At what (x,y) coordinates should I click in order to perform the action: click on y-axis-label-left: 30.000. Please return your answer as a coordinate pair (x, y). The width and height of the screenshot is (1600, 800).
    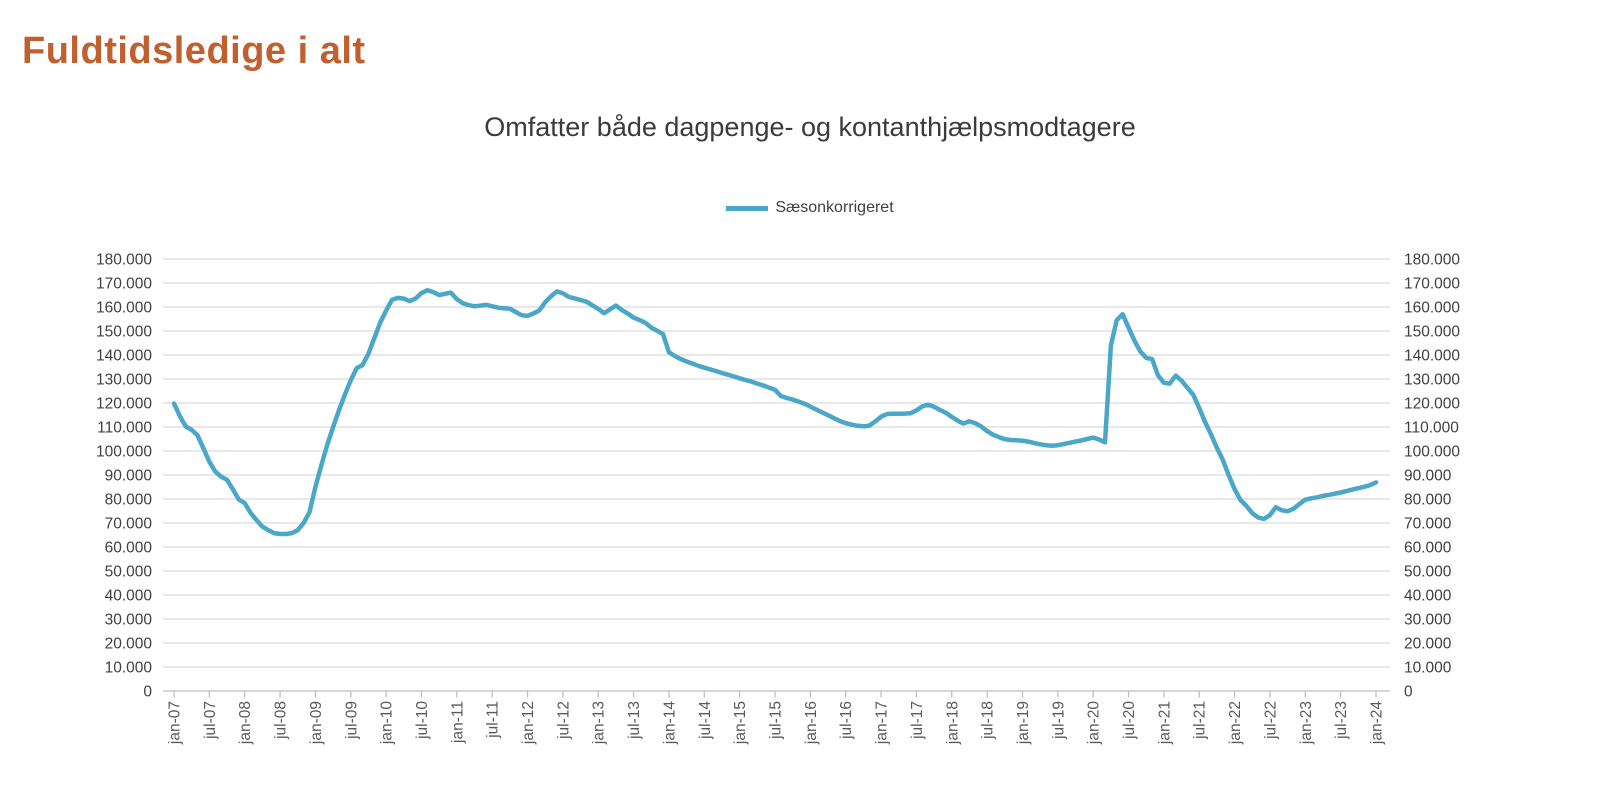
    Looking at the image, I should click on (129, 620).